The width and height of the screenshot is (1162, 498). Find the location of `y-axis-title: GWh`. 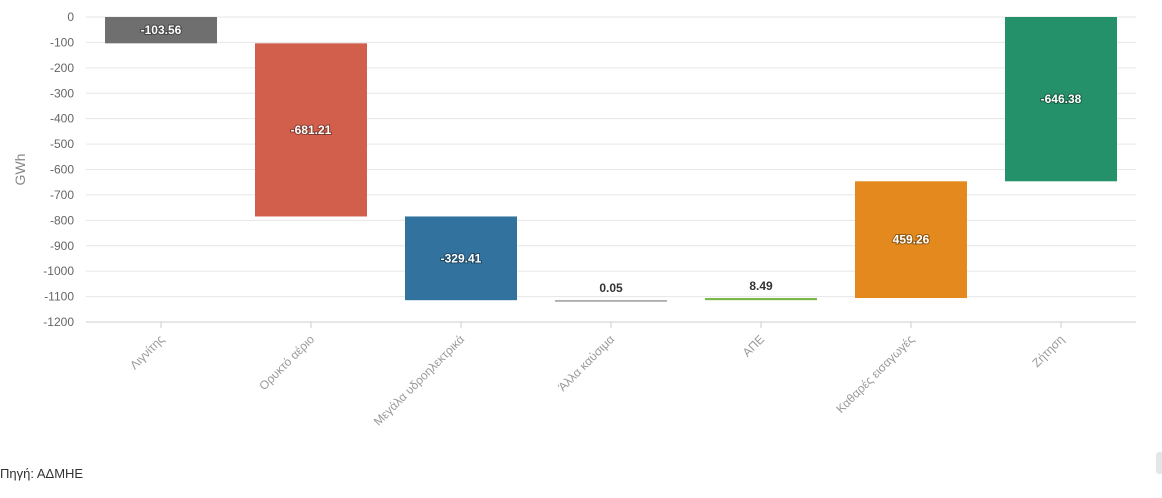

y-axis-title: GWh is located at coordinates (20, 170).